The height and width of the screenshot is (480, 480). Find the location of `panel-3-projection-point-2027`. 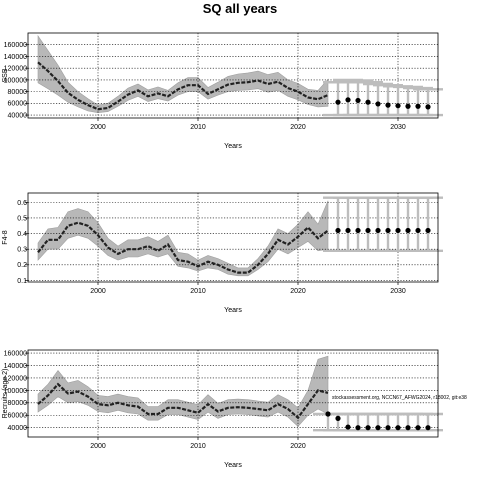

panel-3-projection-point-2027 is located at coordinates (368, 428).